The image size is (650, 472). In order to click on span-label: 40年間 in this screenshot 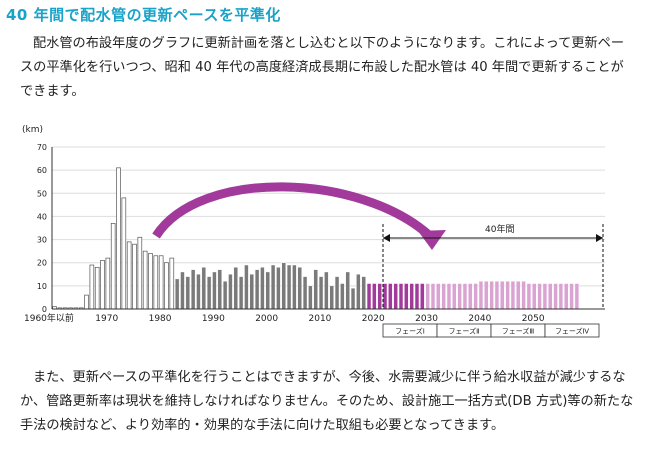, I will do `click(499, 229)`.